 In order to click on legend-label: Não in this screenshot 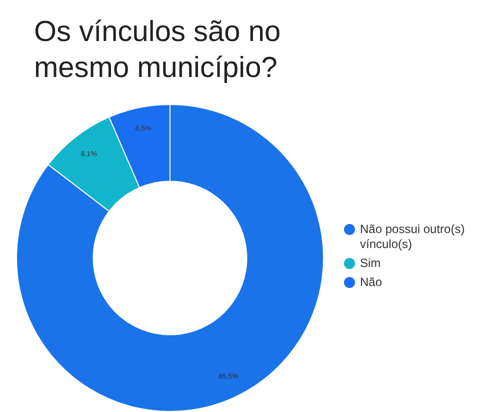, I will do `click(371, 282)`.